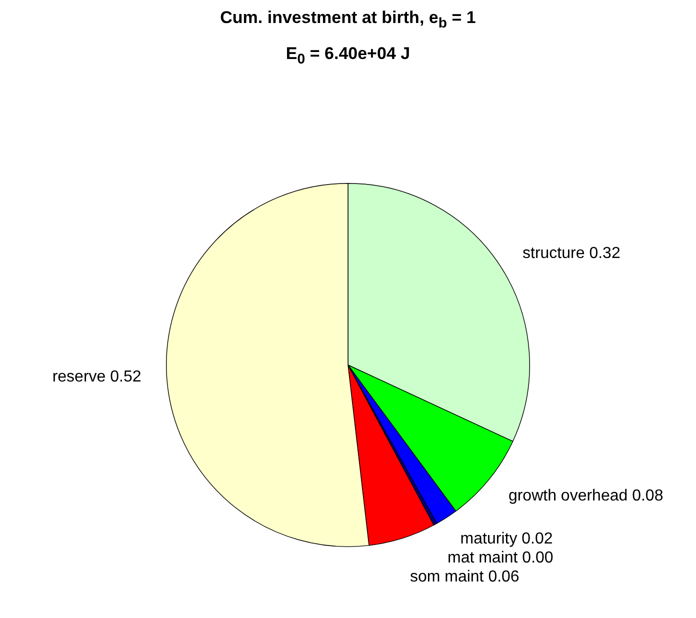 The height and width of the screenshot is (618, 696). Describe the element at coordinates (97, 377) in the screenshot. I see `slice-label: reserve 0.52` at that location.